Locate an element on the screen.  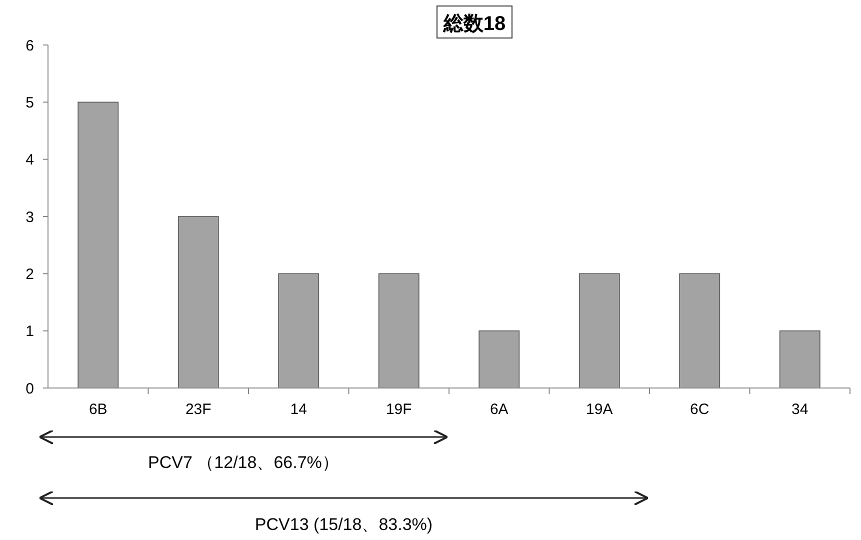
x-tick-label: 34 is located at coordinates (800, 409).